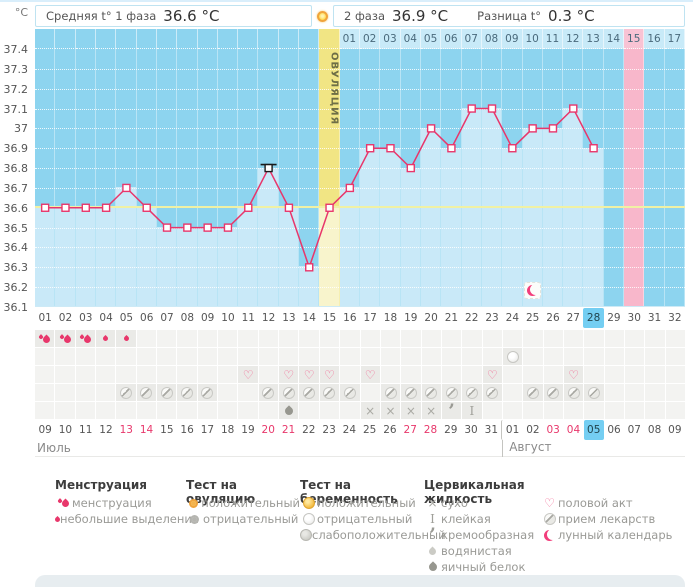 The image size is (693, 587). Describe the element at coordinates (248, 430) in the screenshot. I see `calendar-date-cell: 19` at that location.